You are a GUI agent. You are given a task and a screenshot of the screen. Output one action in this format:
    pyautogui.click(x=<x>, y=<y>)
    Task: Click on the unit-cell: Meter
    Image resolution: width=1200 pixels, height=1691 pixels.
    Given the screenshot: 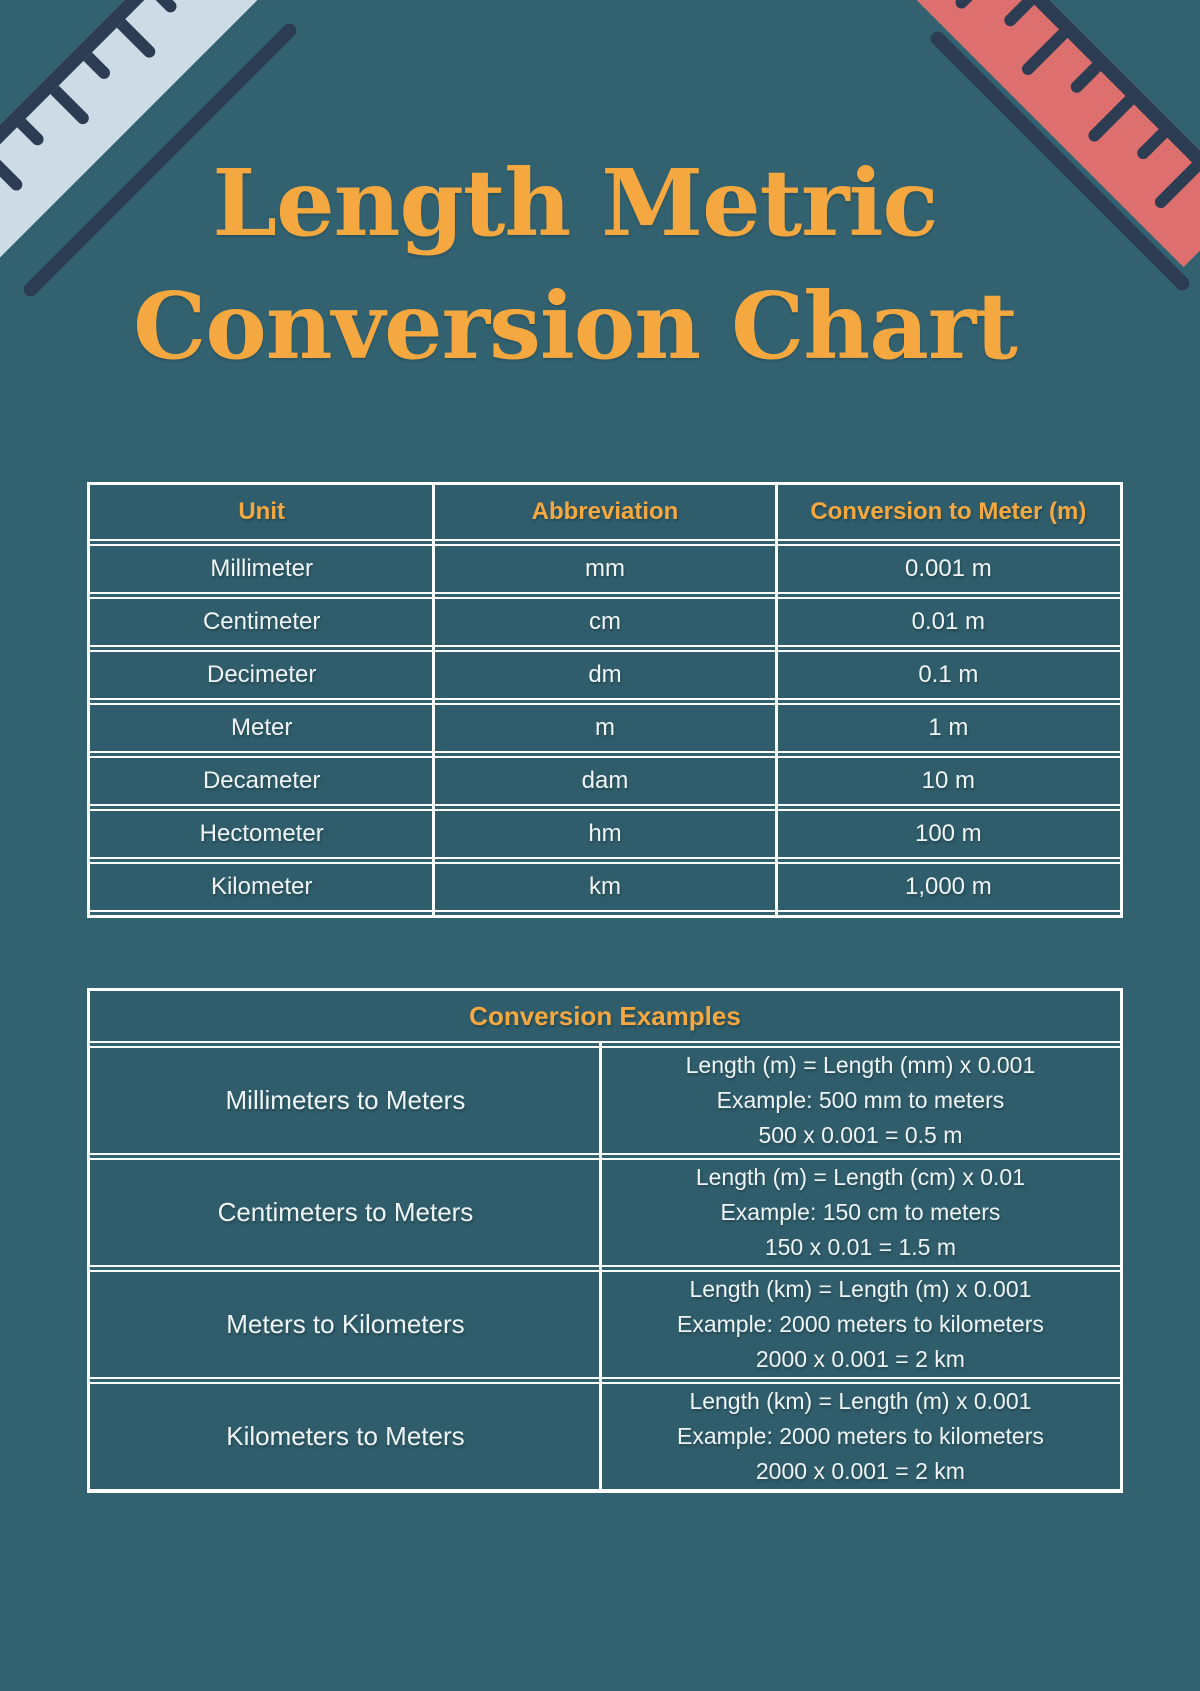 What is the action you would take?
    pyautogui.click(x=261, y=727)
    